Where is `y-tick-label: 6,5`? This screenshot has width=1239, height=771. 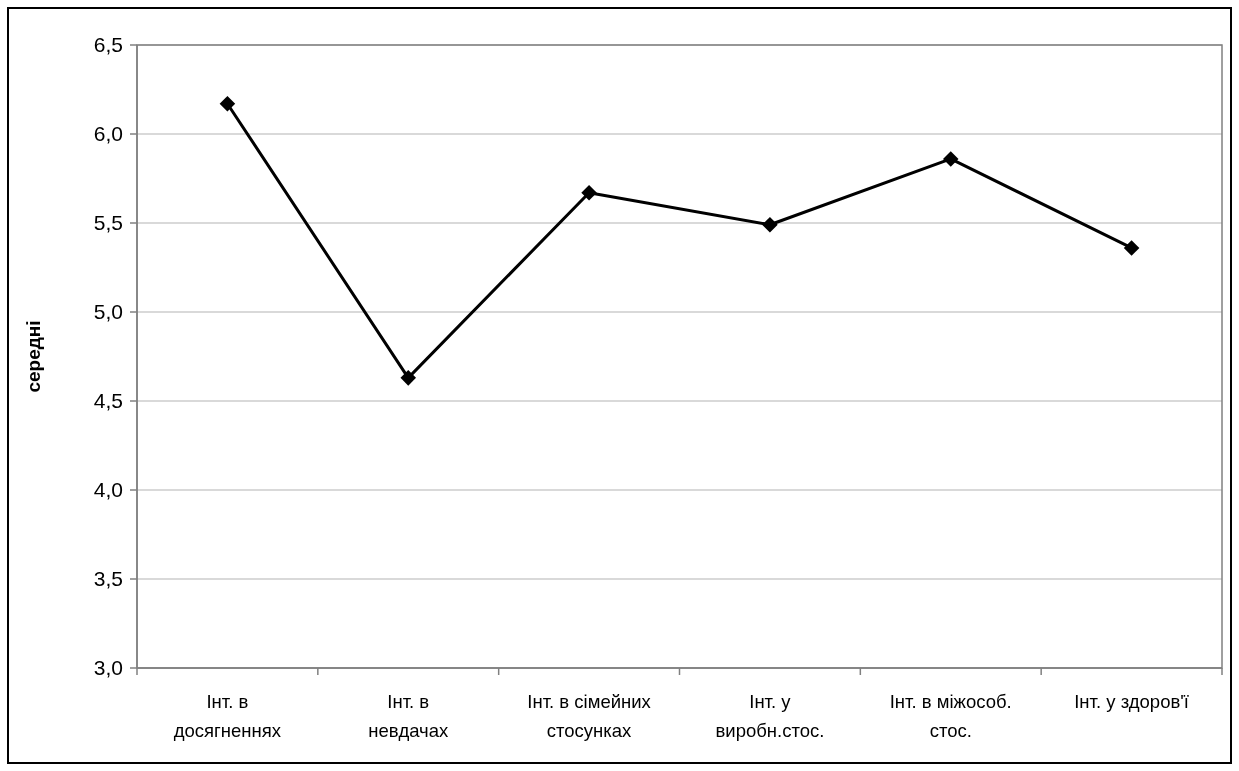 y-tick-label: 6,5 is located at coordinates (108, 45).